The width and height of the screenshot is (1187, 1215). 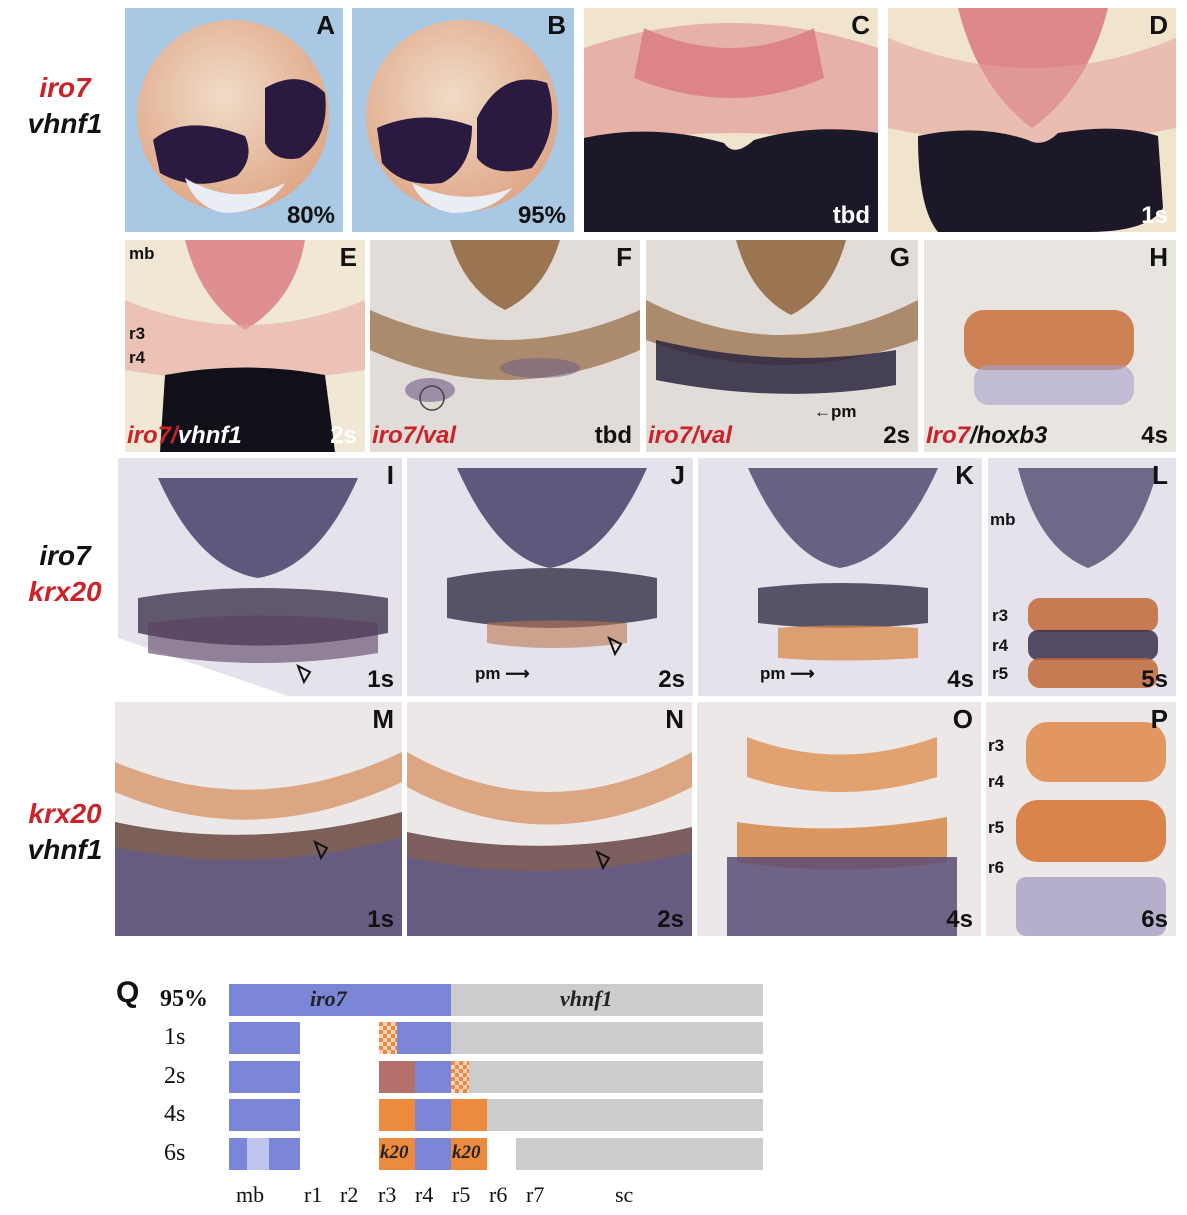 I want to click on probe-b: val, so click(x=715, y=435).